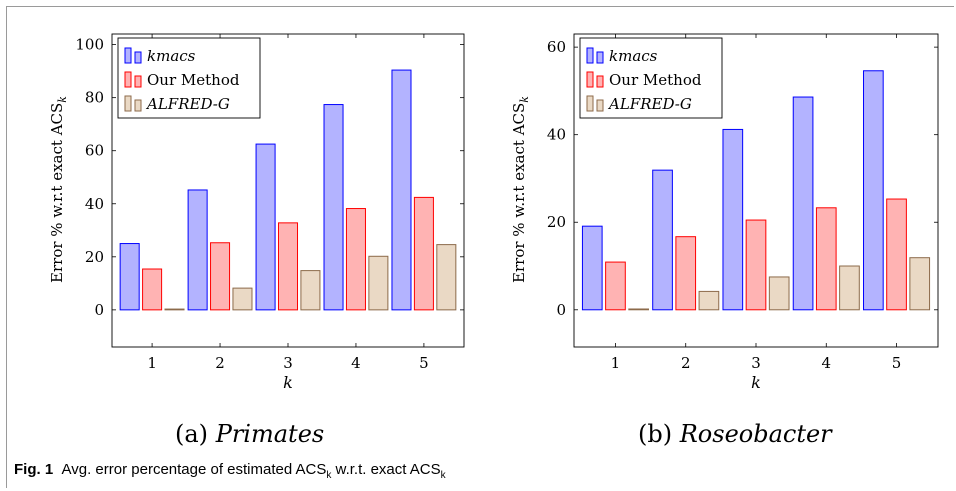 Image resolution: width=956 pixels, height=491 pixels. Describe the element at coordinates (34, 469) in the screenshot. I see `figure-label: Fig. 1` at that location.